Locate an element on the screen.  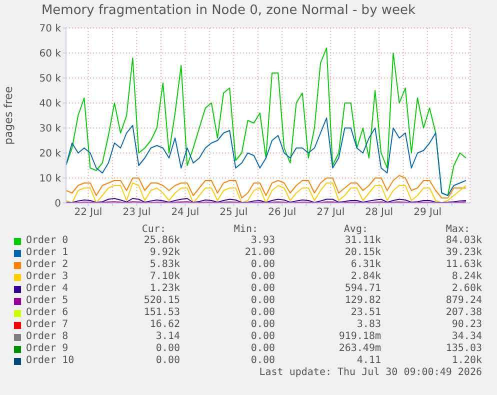
text: 9.92k is located at coordinates (165, 252).